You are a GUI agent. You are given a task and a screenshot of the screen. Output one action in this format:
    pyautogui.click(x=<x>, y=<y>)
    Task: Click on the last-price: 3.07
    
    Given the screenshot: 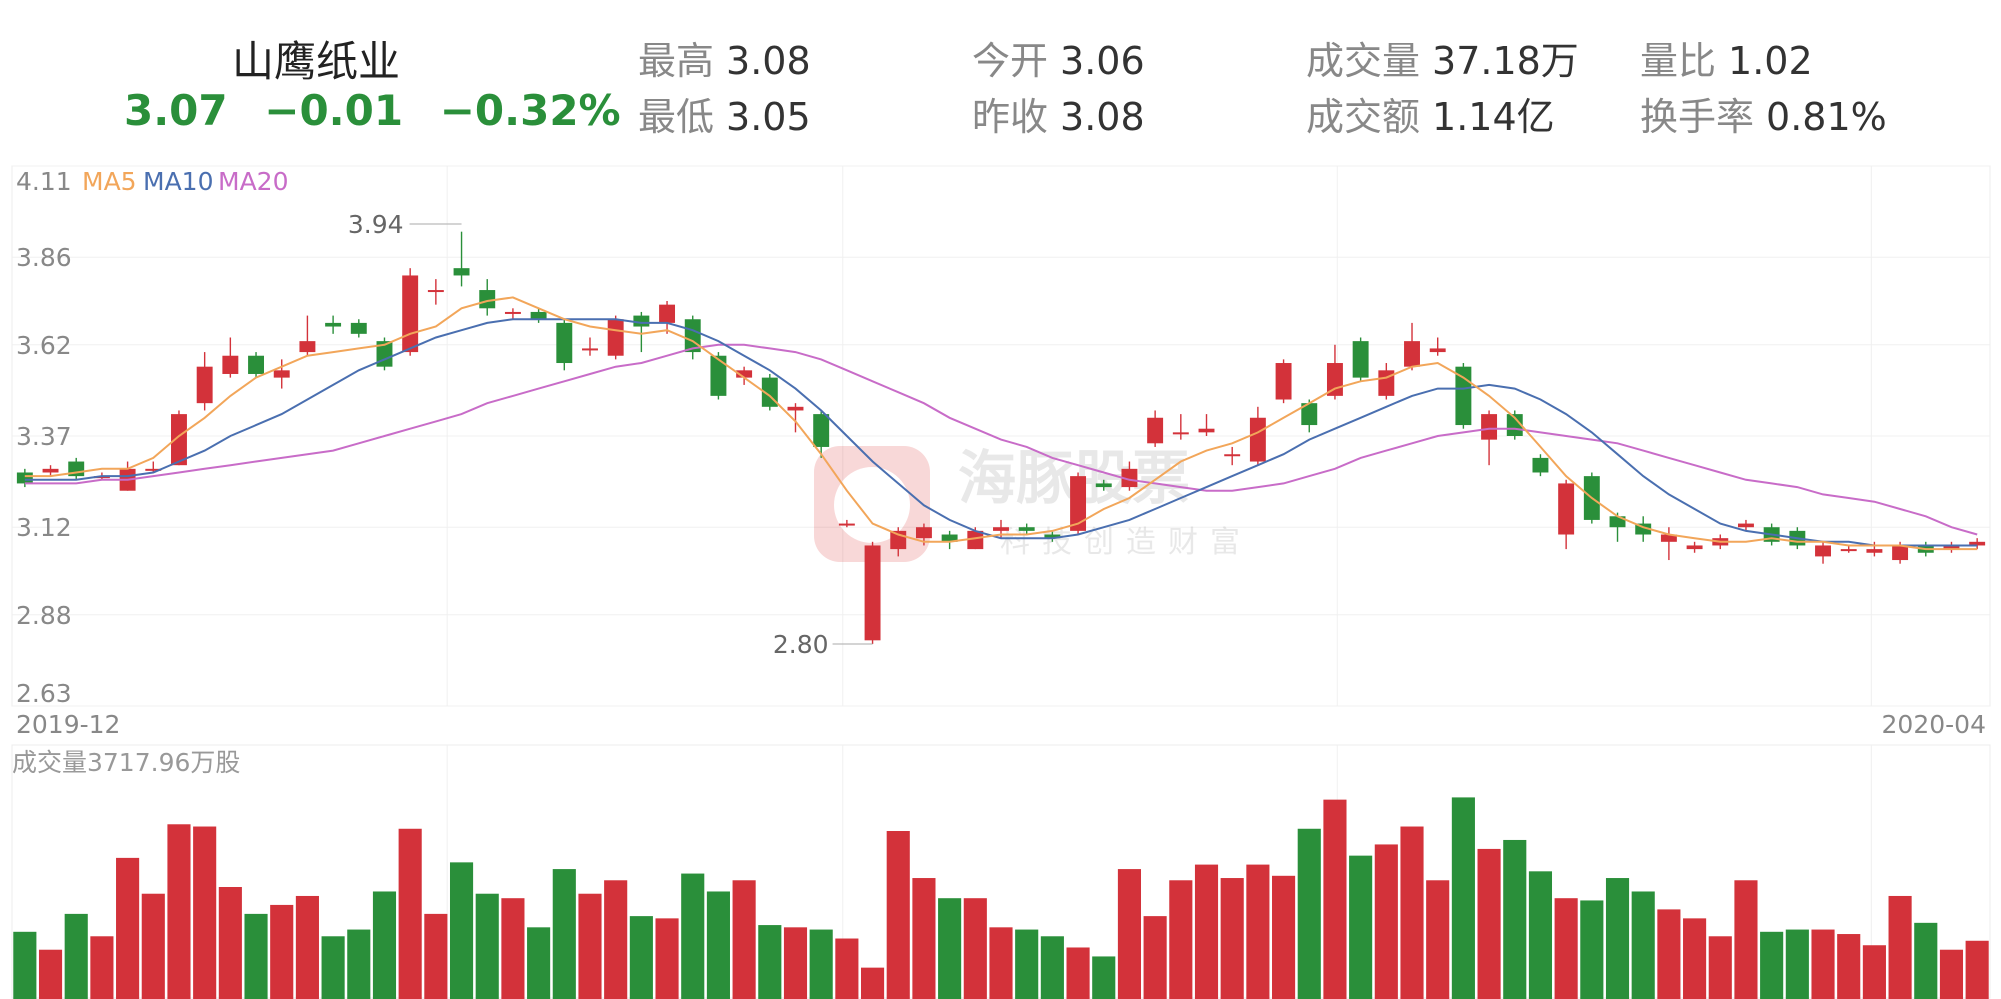 What is the action you would take?
    pyautogui.click(x=176, y=110)
    